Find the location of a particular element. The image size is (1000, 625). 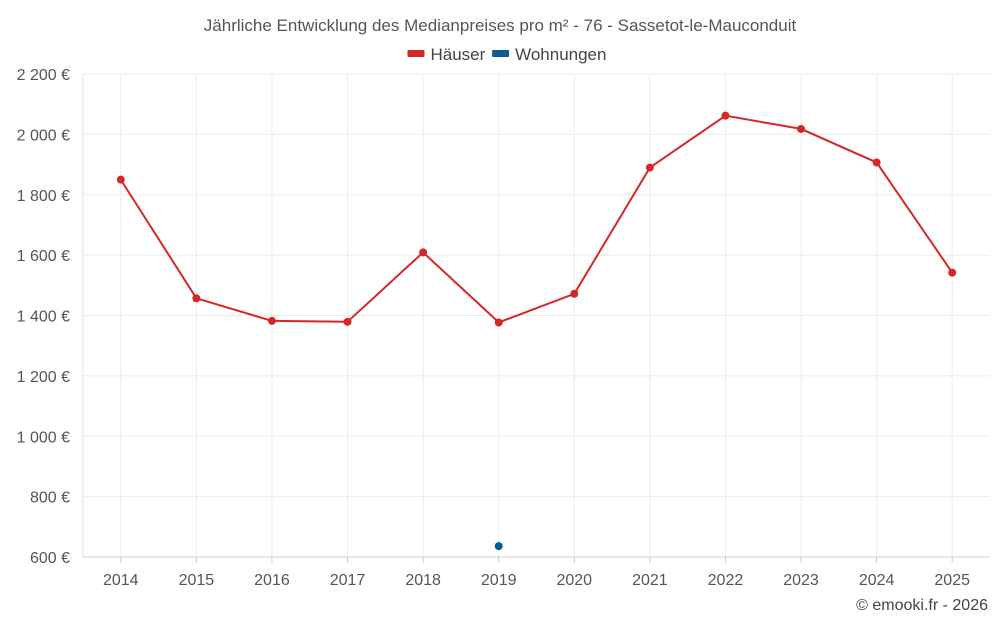

y-tick-label: 600 € is located at coordinates (50, 558).